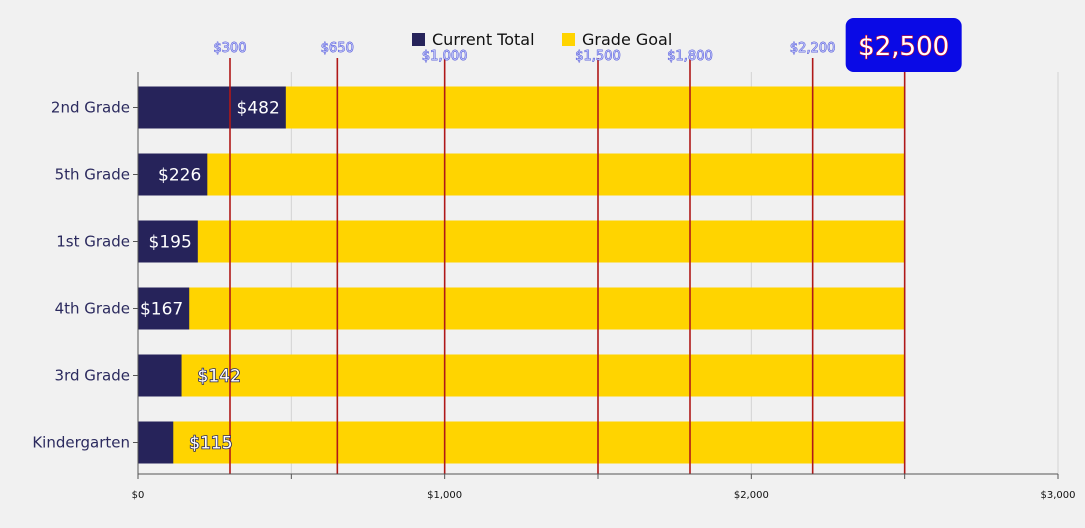 This screenshot has height=528, width=1085. I want to click on category-label: 4th Grade, so click(92, 309).